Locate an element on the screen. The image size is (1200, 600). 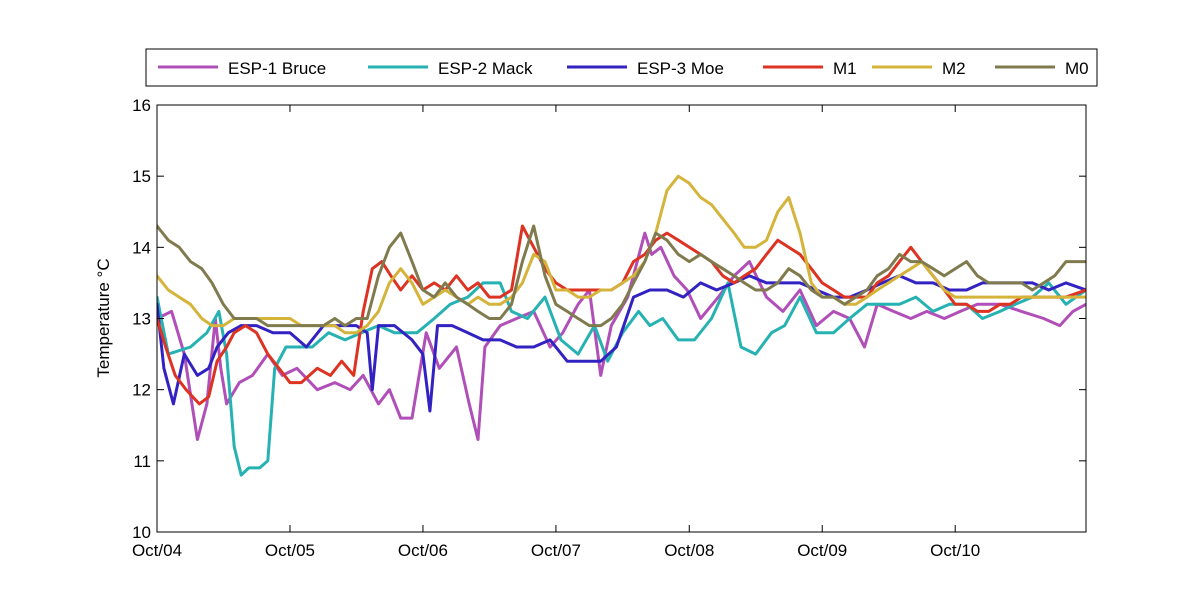
y-tick-label: 14 is located at coordinates (141, 247).